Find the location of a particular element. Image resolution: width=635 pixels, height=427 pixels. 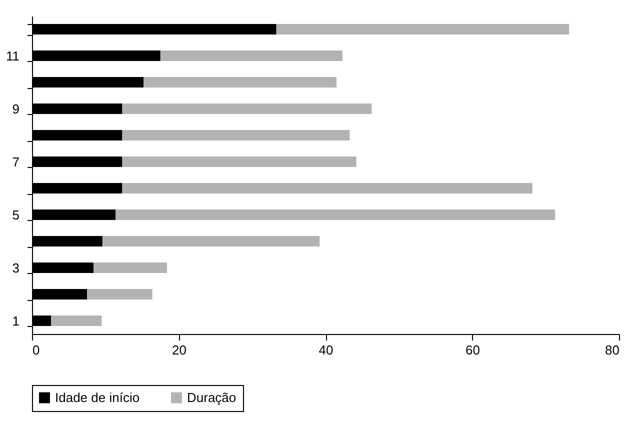

legend-label: Idade de início is located at coordinates (97, 397).